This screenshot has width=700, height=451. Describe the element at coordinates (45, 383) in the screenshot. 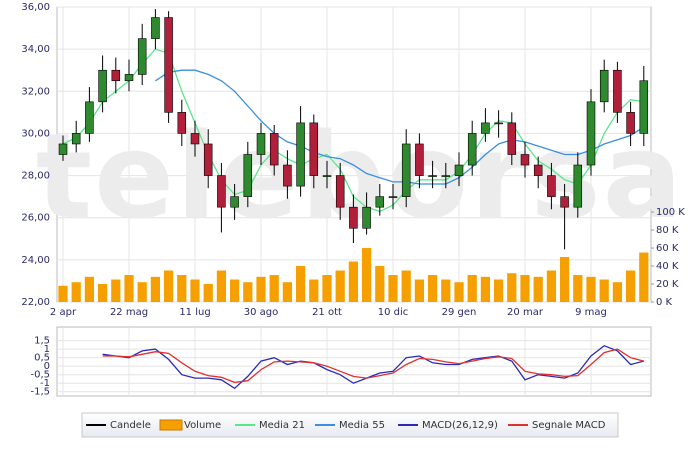

I see `y-tick-label: -1` at that location.